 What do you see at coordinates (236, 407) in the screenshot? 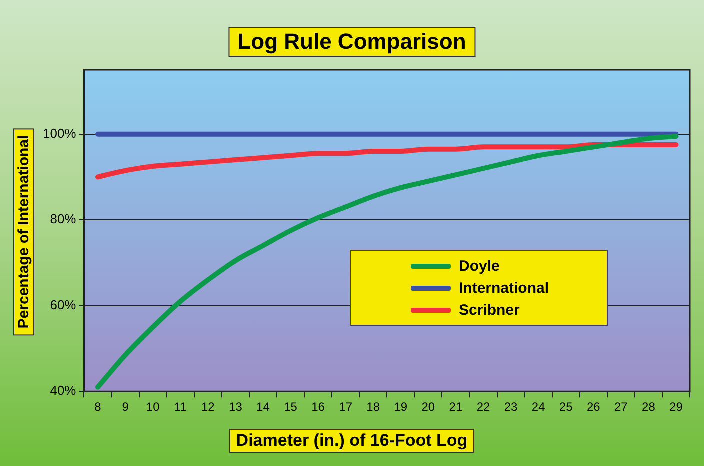
I see `x-tick-label: 13` at bounding box center [236, 407].